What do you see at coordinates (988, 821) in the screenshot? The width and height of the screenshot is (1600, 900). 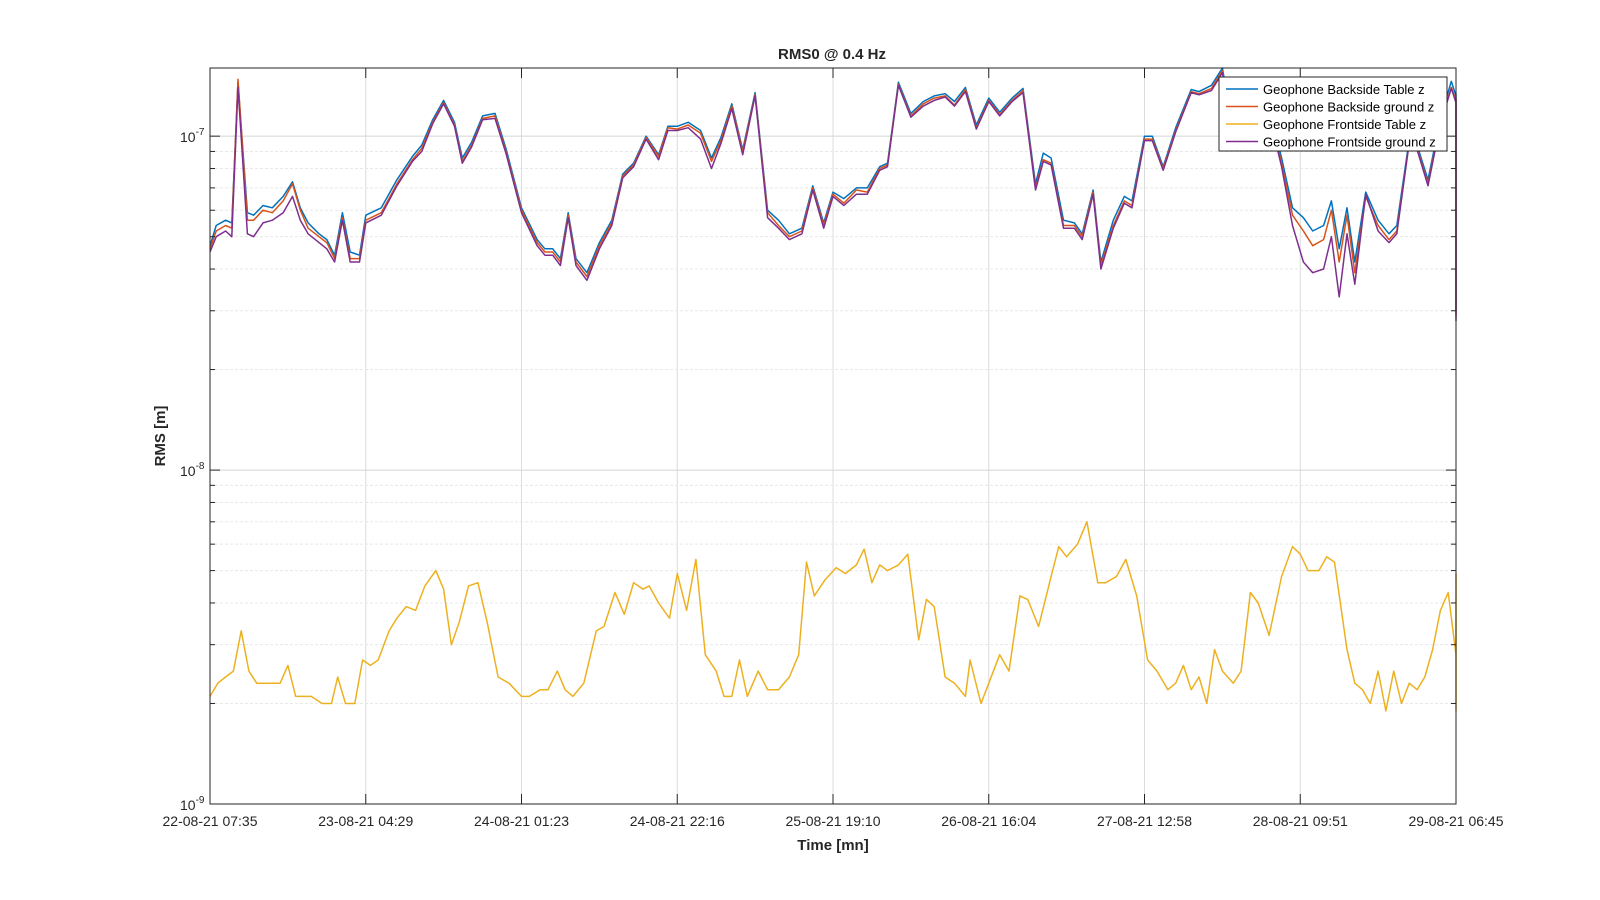 I see `x-tick-label: 26-08-21 16:04` at bounding box center [988, 821].